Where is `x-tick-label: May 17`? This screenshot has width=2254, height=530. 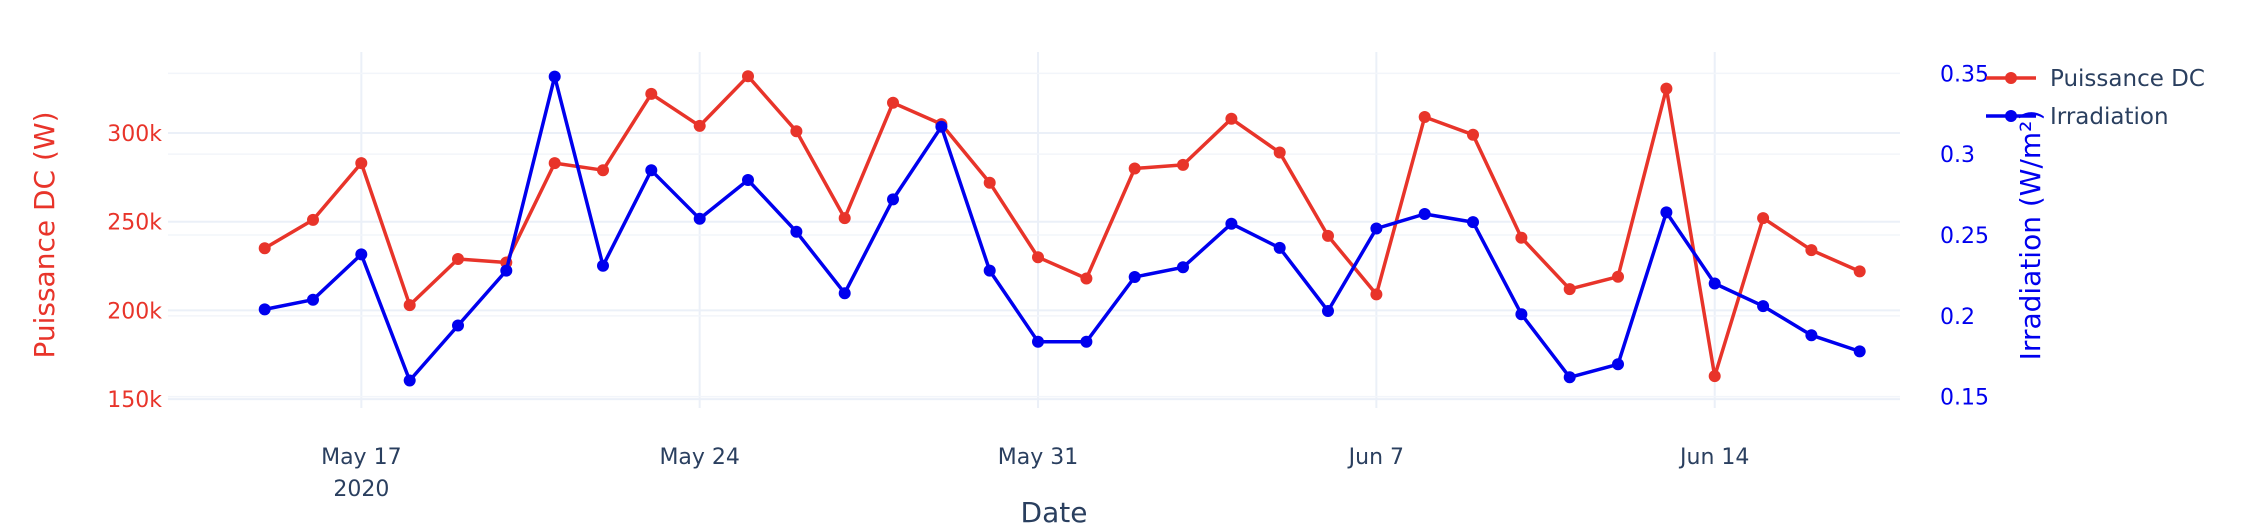 x-tick-label: May 17 is located at coordinates (361, 457).